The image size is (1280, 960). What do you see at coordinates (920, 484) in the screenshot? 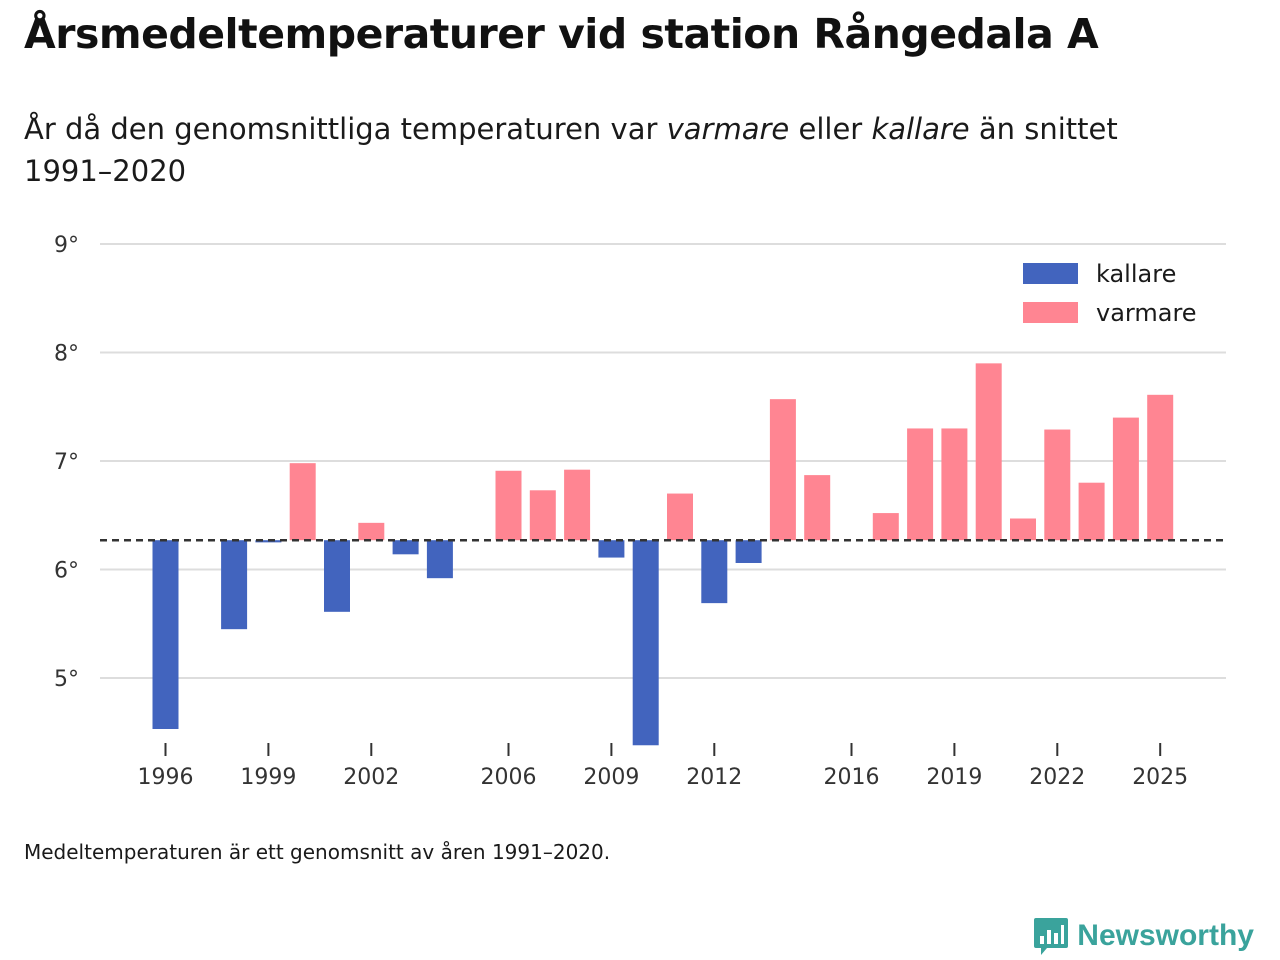
I see `bar-2018` at bounding box center [920, 484].